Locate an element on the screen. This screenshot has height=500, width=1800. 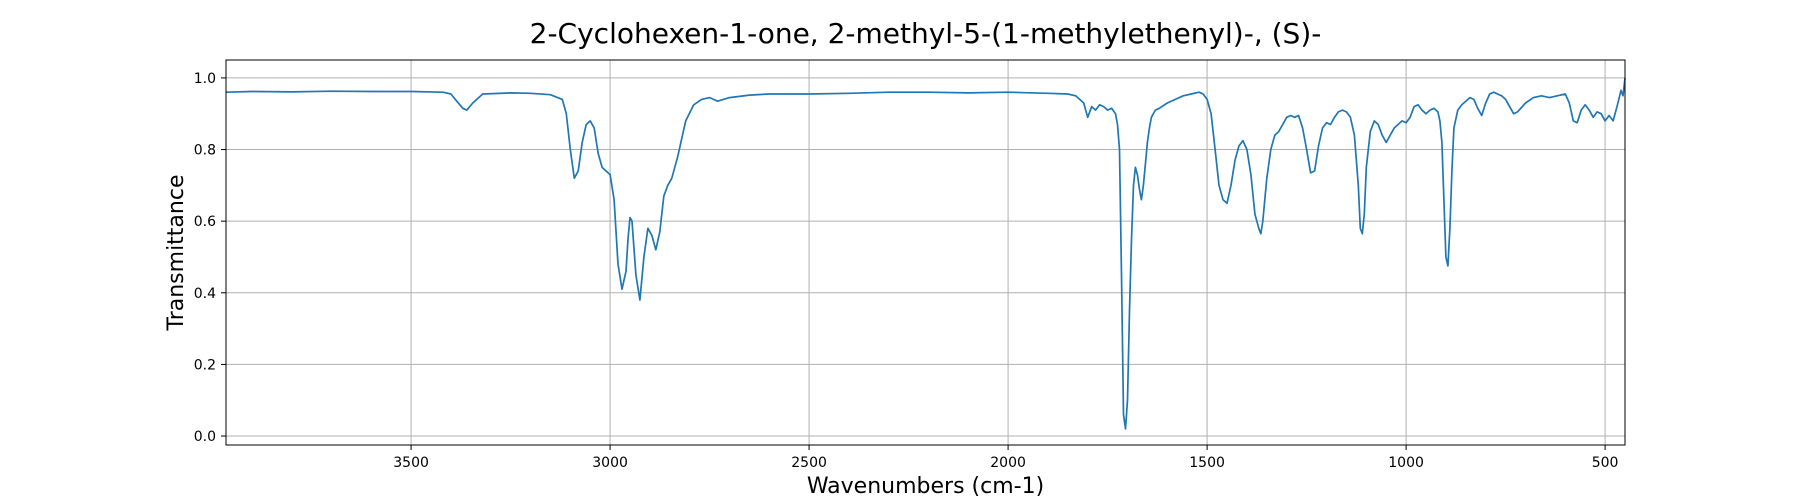
x-tick-label: 1500 is located at coordinates (1207, 463).